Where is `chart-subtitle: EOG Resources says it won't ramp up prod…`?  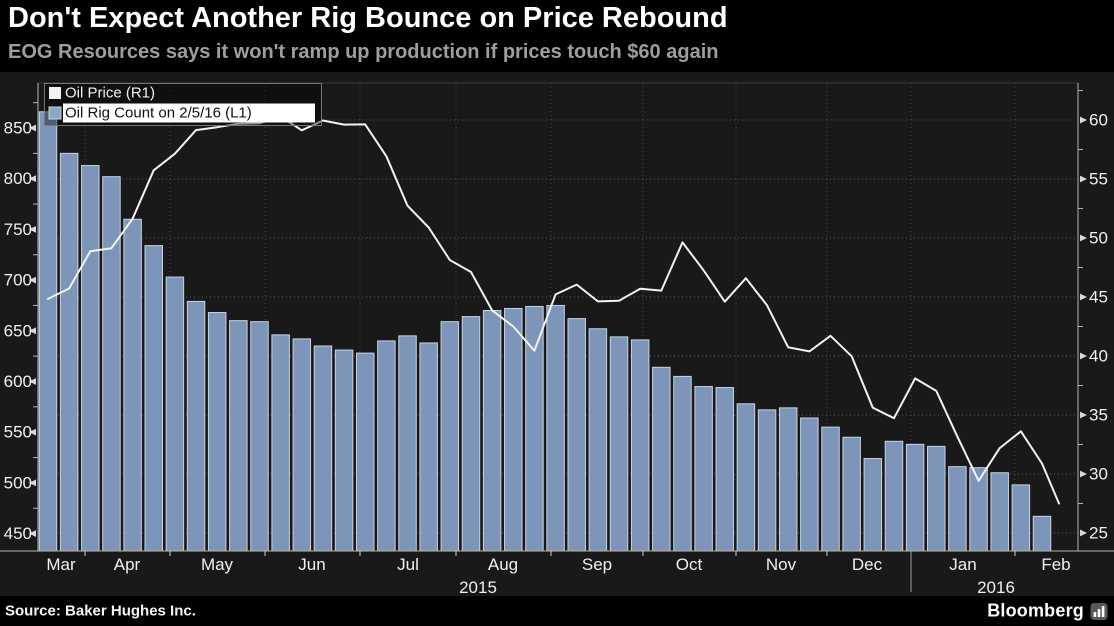 chart-subtitle: EOG Resources says it won't ramp up prod… is located at coordinates (363, 52).